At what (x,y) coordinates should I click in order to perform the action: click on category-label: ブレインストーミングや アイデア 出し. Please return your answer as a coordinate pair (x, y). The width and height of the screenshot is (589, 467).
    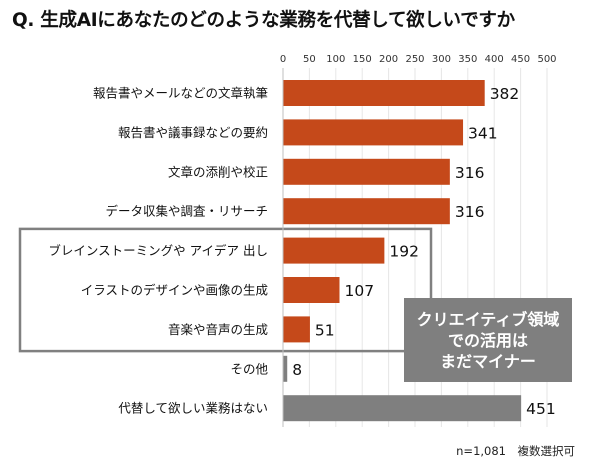
    Looking at the image, I should click on (158, 250).